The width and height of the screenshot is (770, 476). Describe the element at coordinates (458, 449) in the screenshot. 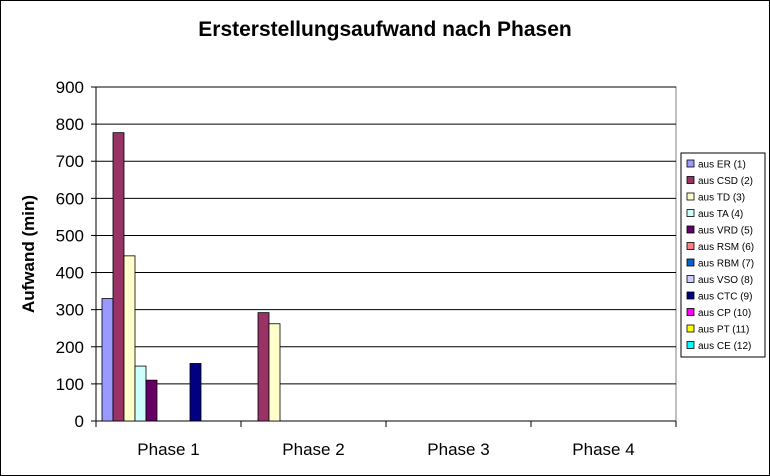

I see `x-tick-label: Phase 3` at that location.